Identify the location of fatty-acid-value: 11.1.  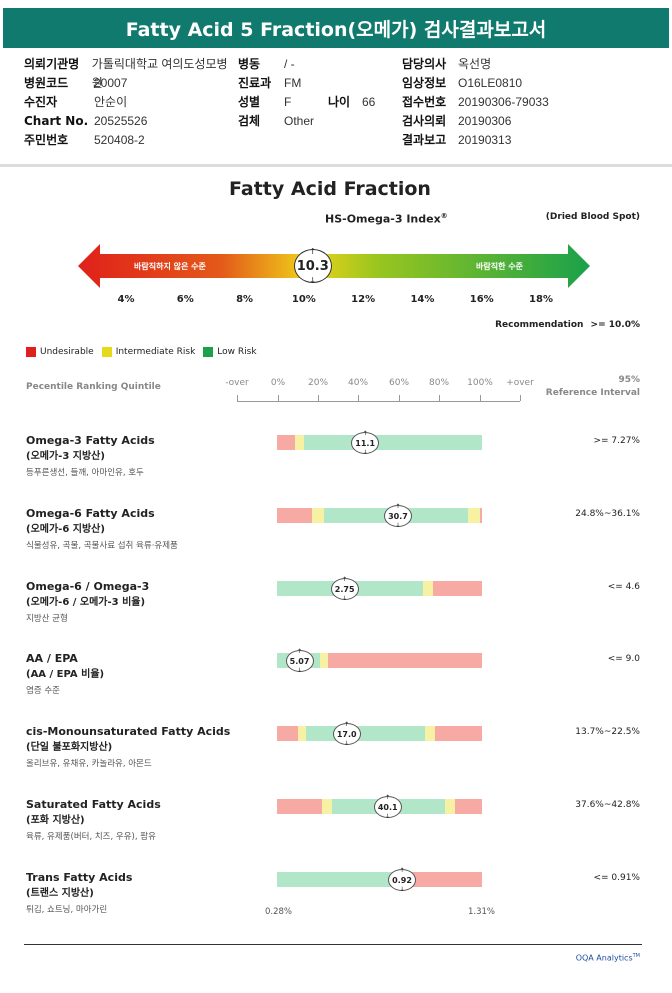
(365, 443).